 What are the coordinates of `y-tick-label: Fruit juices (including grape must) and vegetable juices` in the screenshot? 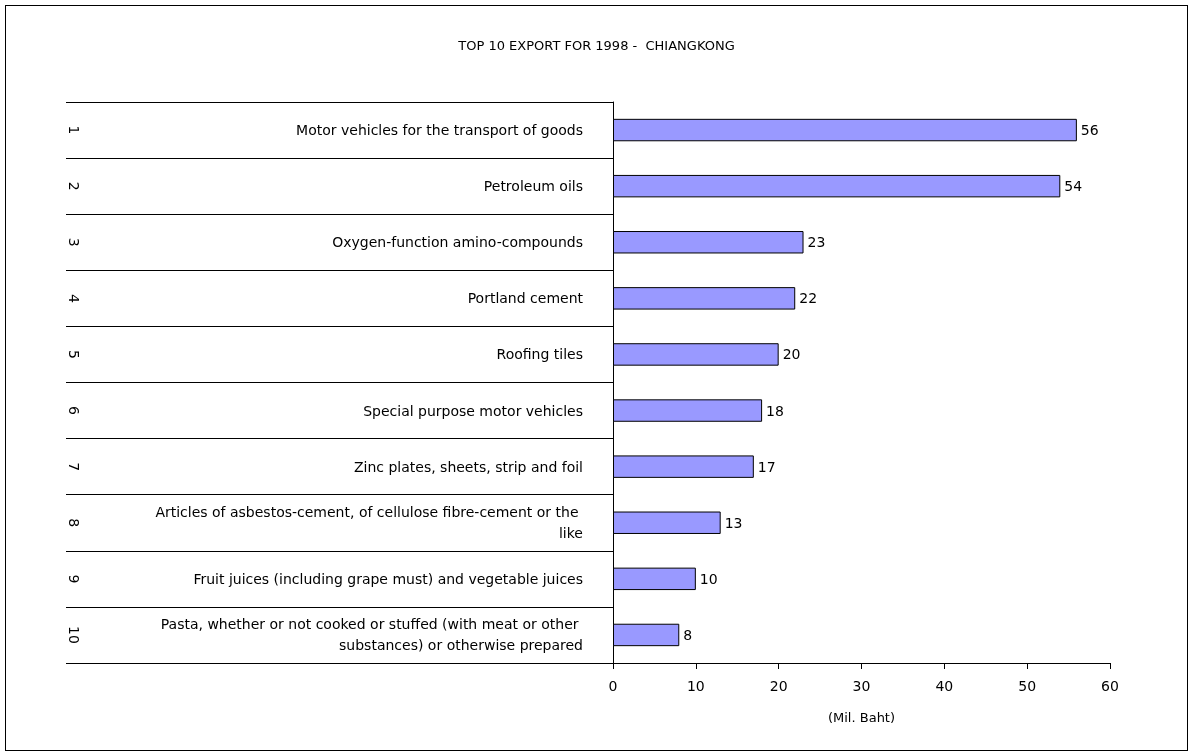 It's located at (388, 578).